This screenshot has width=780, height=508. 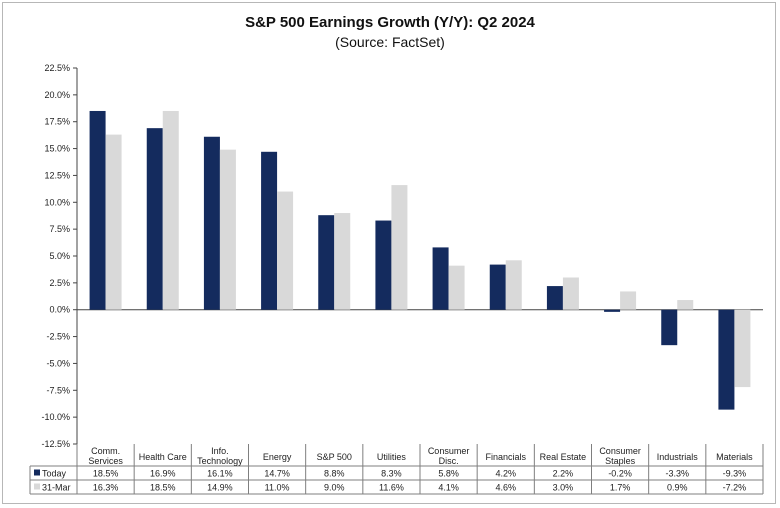 I want to click on category-label: Financials, so click(x=505, y=457).